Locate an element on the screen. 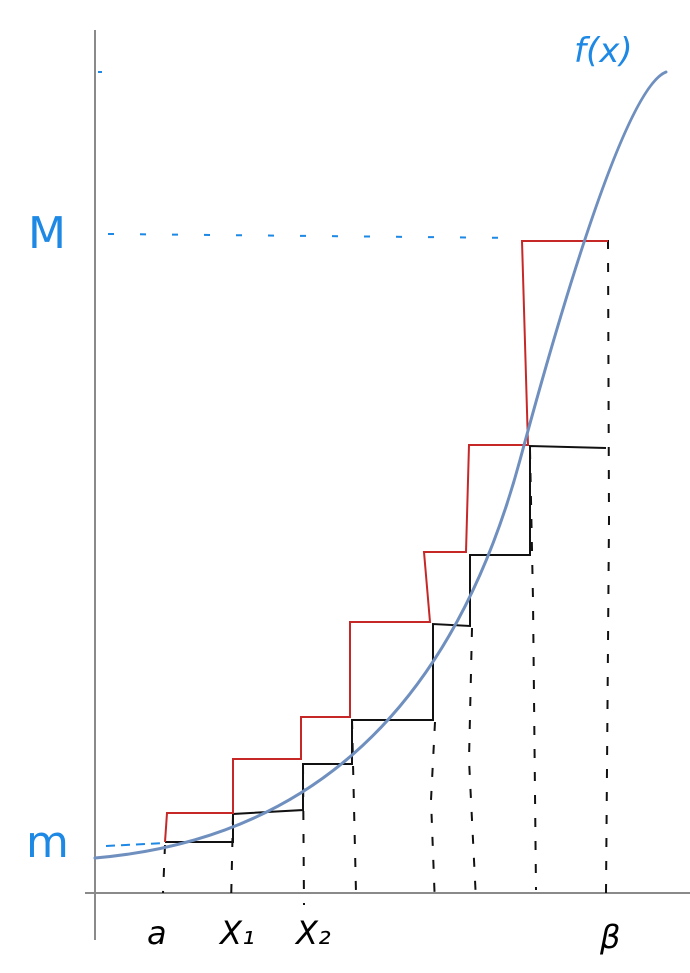  upper-bound-label: M is located at coordinates (47, 233).